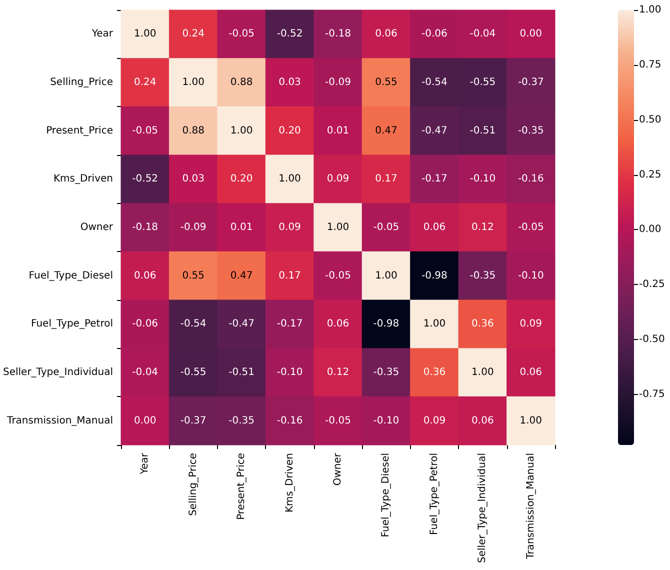 The width and height of the screenshot is (670, 570). What do you see at coordinates (81, 82) in the screenshot?
I see `y-tick-label: Selling_Price` at bounding box center [81, 82].